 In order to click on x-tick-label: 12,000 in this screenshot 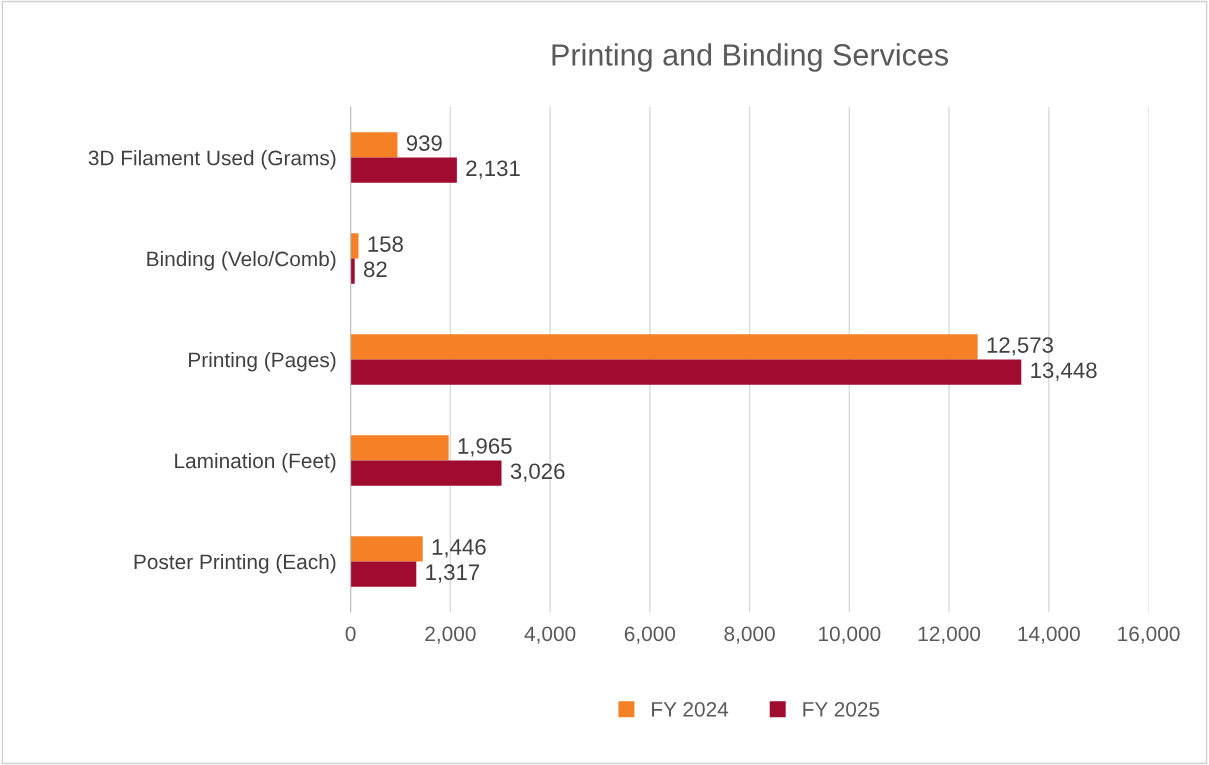, I will do `click(949, 635)`.